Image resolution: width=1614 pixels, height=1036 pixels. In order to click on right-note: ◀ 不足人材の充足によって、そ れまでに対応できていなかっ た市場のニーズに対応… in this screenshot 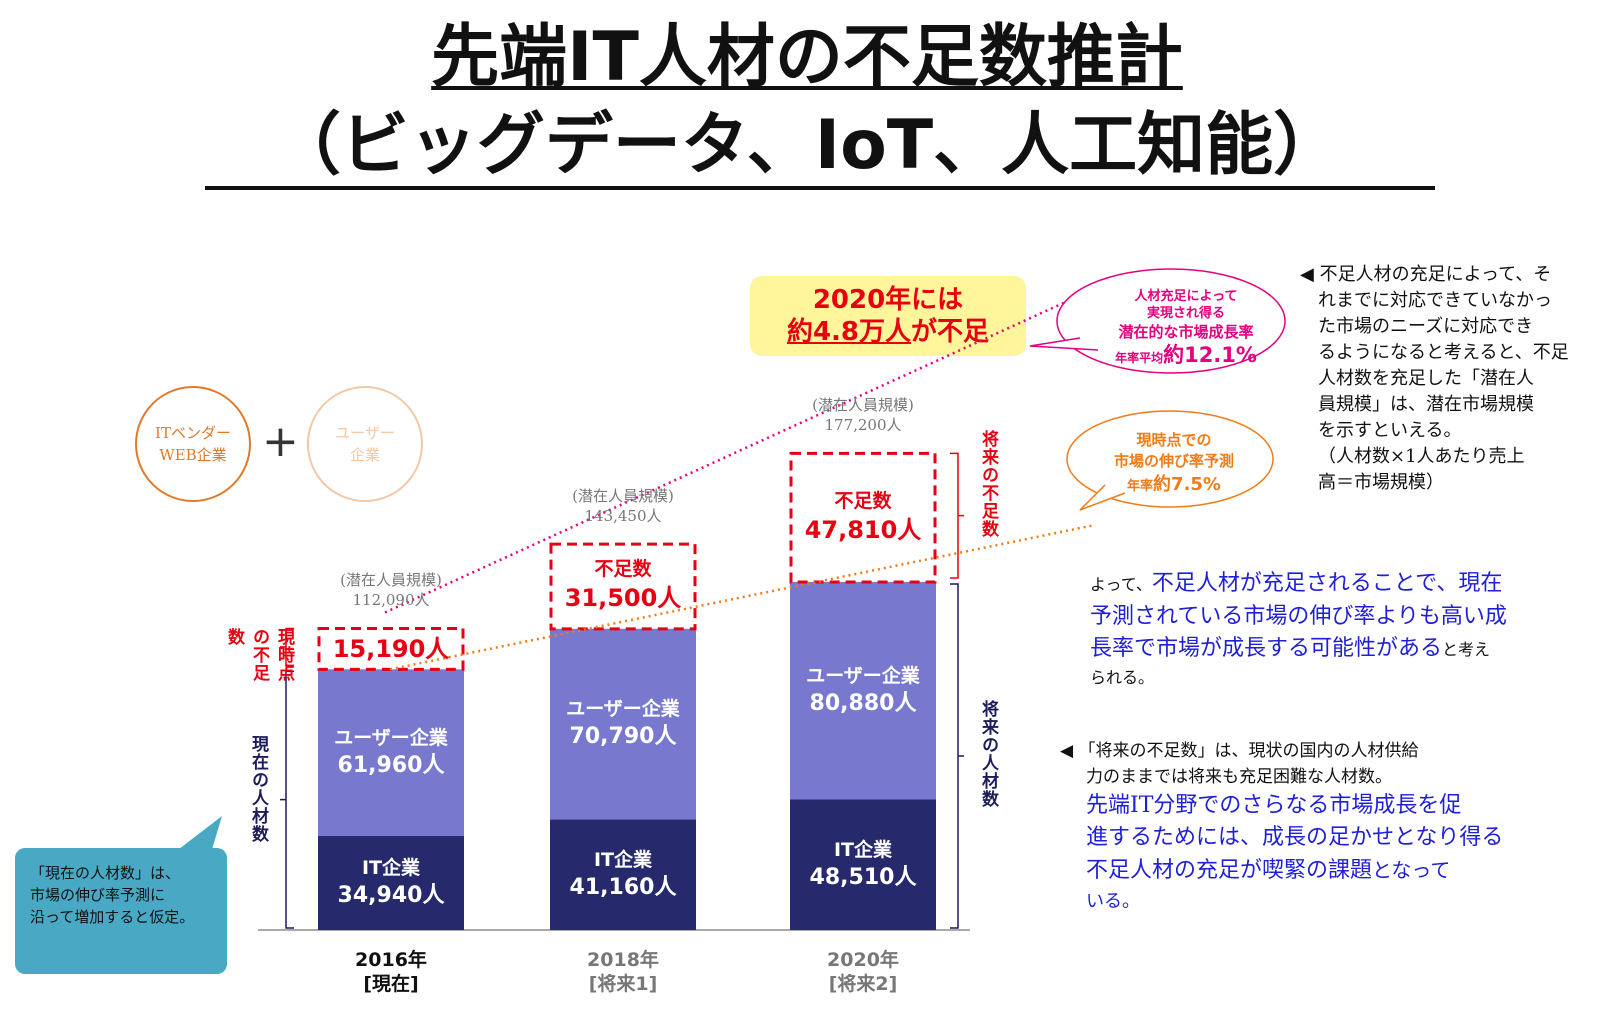, I will do `click(1450, 379)`.